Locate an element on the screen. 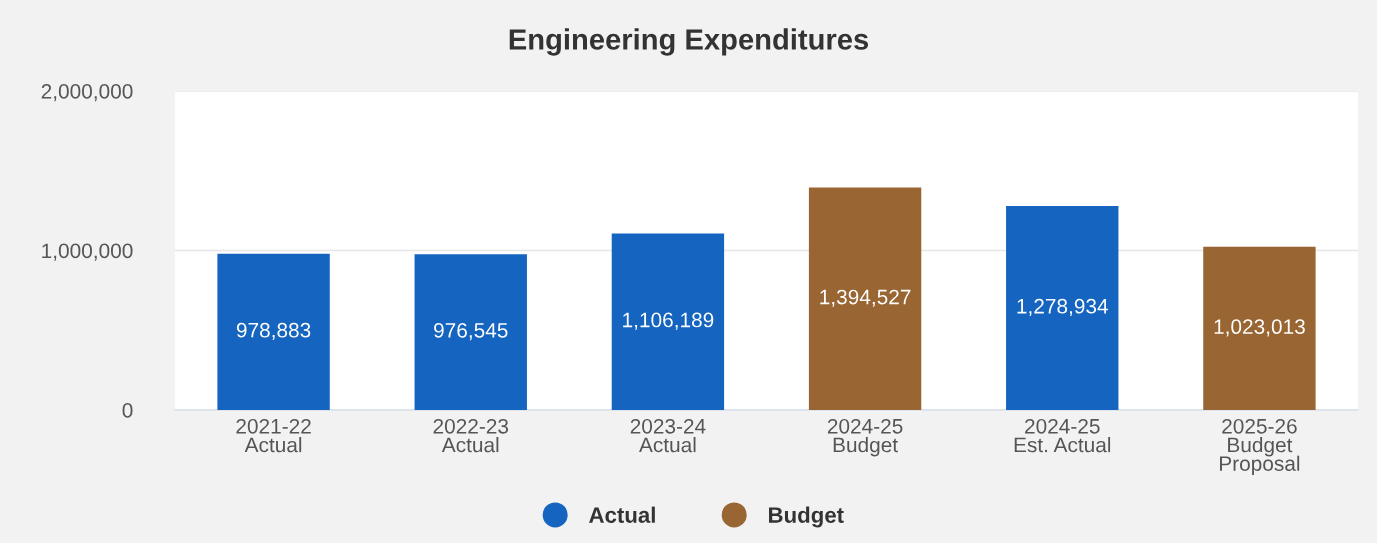 This screenshot has height=543, width=1377. y-tick-label: 0 is located at coordinates (127, 410).